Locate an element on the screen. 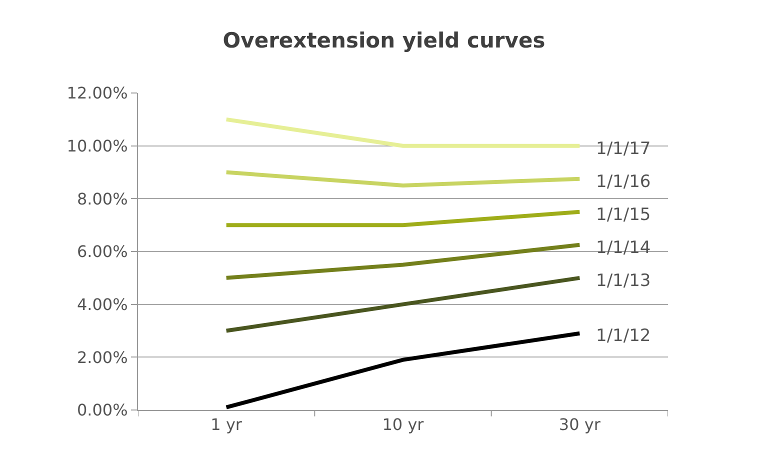  series-label: 1/1/17 is located at coordinates (623, 149).